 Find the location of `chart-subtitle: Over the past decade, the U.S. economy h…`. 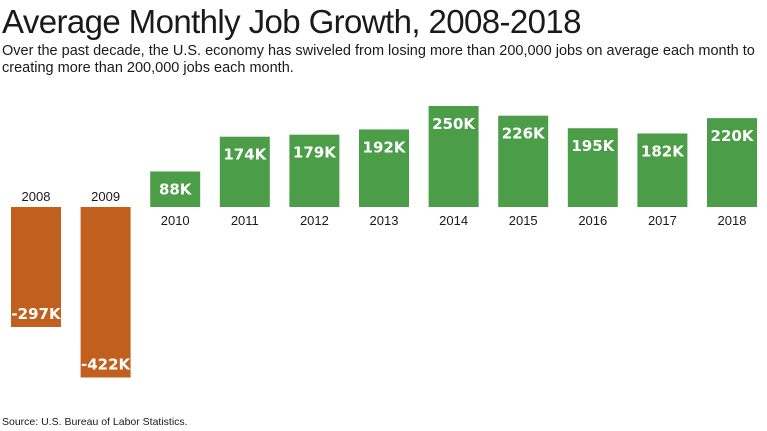

chart-subtitle: Over the past decade, the U.S. economy h… is located at coordinates (378, 59).